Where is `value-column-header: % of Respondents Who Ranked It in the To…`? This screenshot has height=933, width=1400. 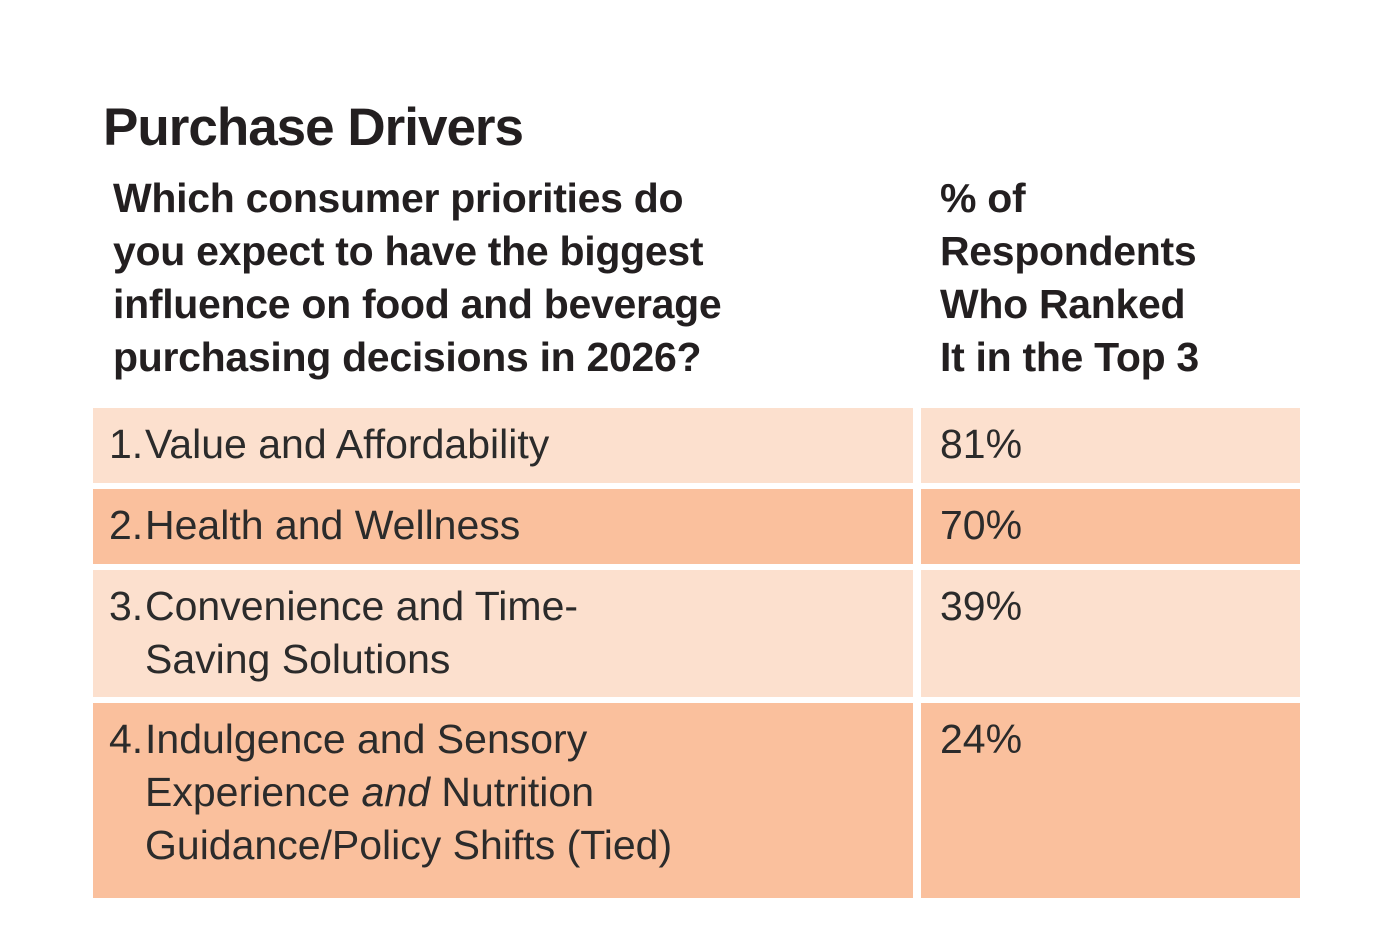
value-column-header: % of Respondents Who Ranked It in the To… is located at coordinates (1069, 278).